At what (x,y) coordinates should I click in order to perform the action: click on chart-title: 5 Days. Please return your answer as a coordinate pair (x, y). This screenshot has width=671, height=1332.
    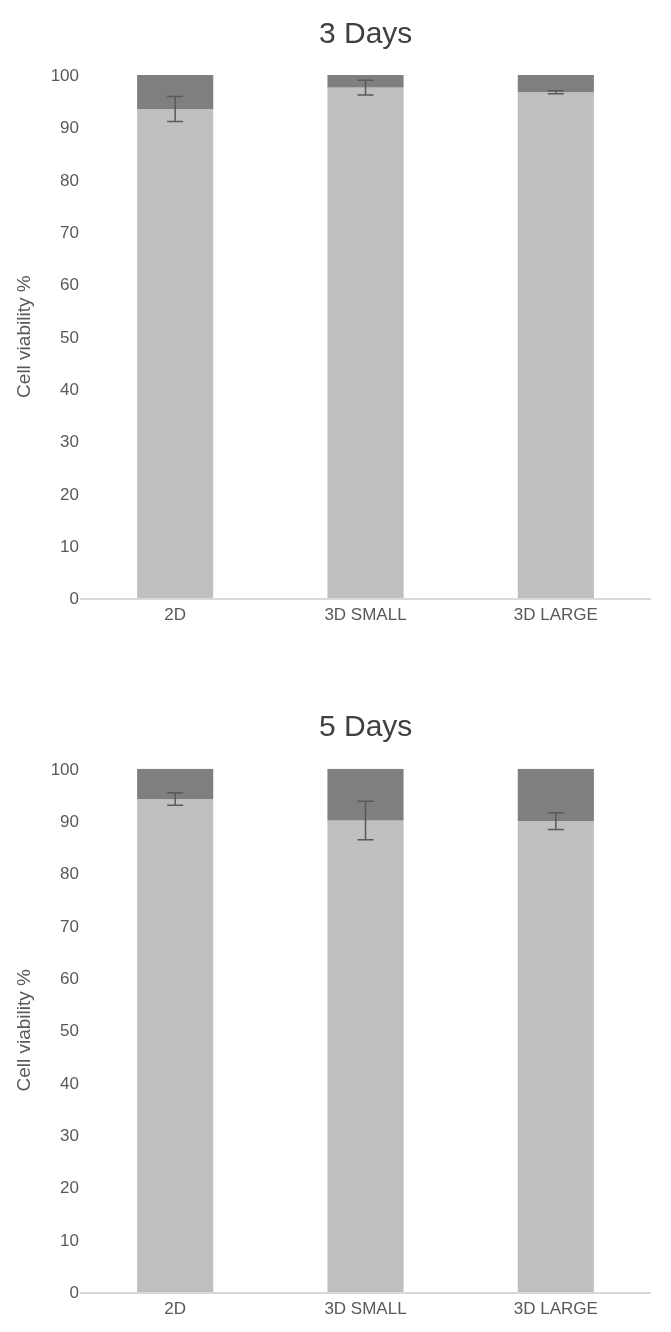
    Looking at the image, I should click on (366, 725).